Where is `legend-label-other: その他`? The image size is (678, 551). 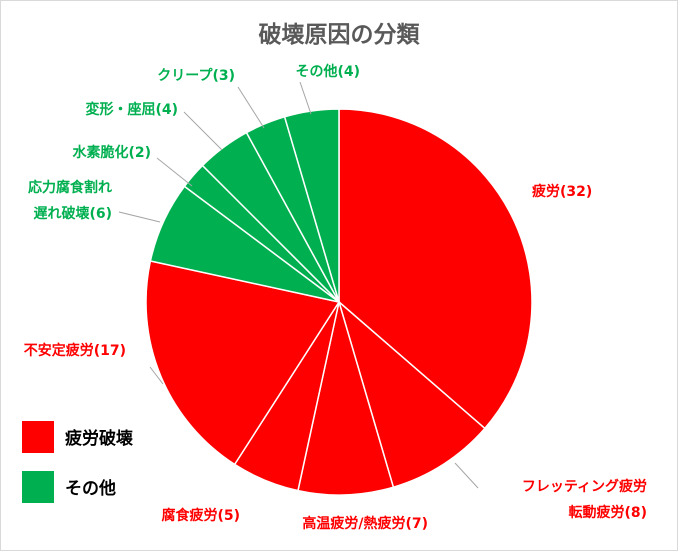 legend-label-other: その他 is located at coordinates (90, 488).